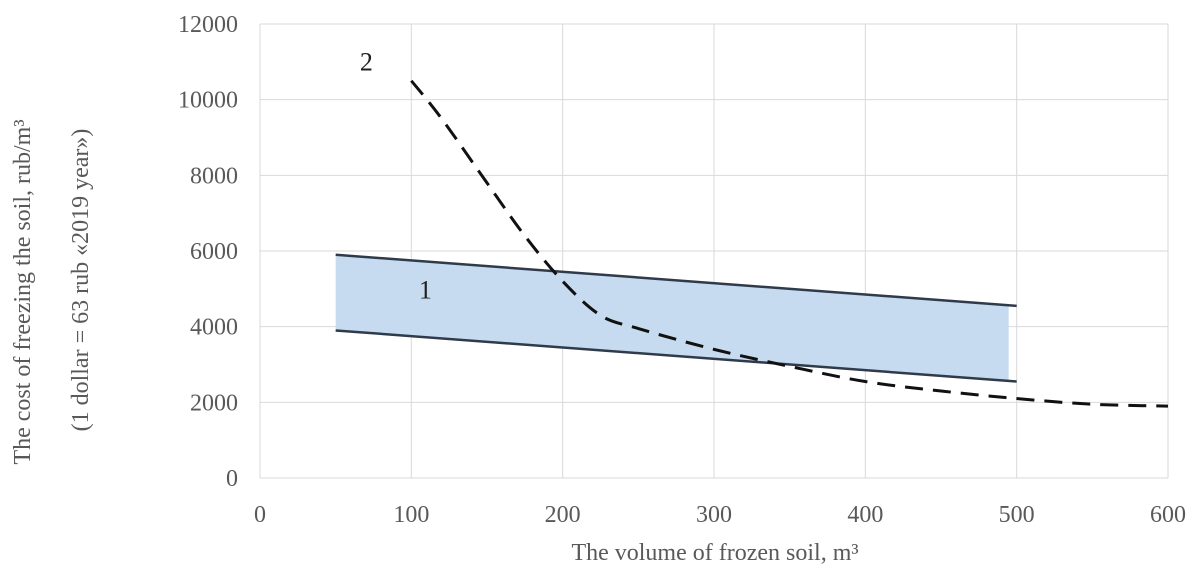 The height and width of the screenshot is (570, 1198). Describe the element at coordinates (714, 515) in the screenshot. I see `x-tick-label: 300` at that location.